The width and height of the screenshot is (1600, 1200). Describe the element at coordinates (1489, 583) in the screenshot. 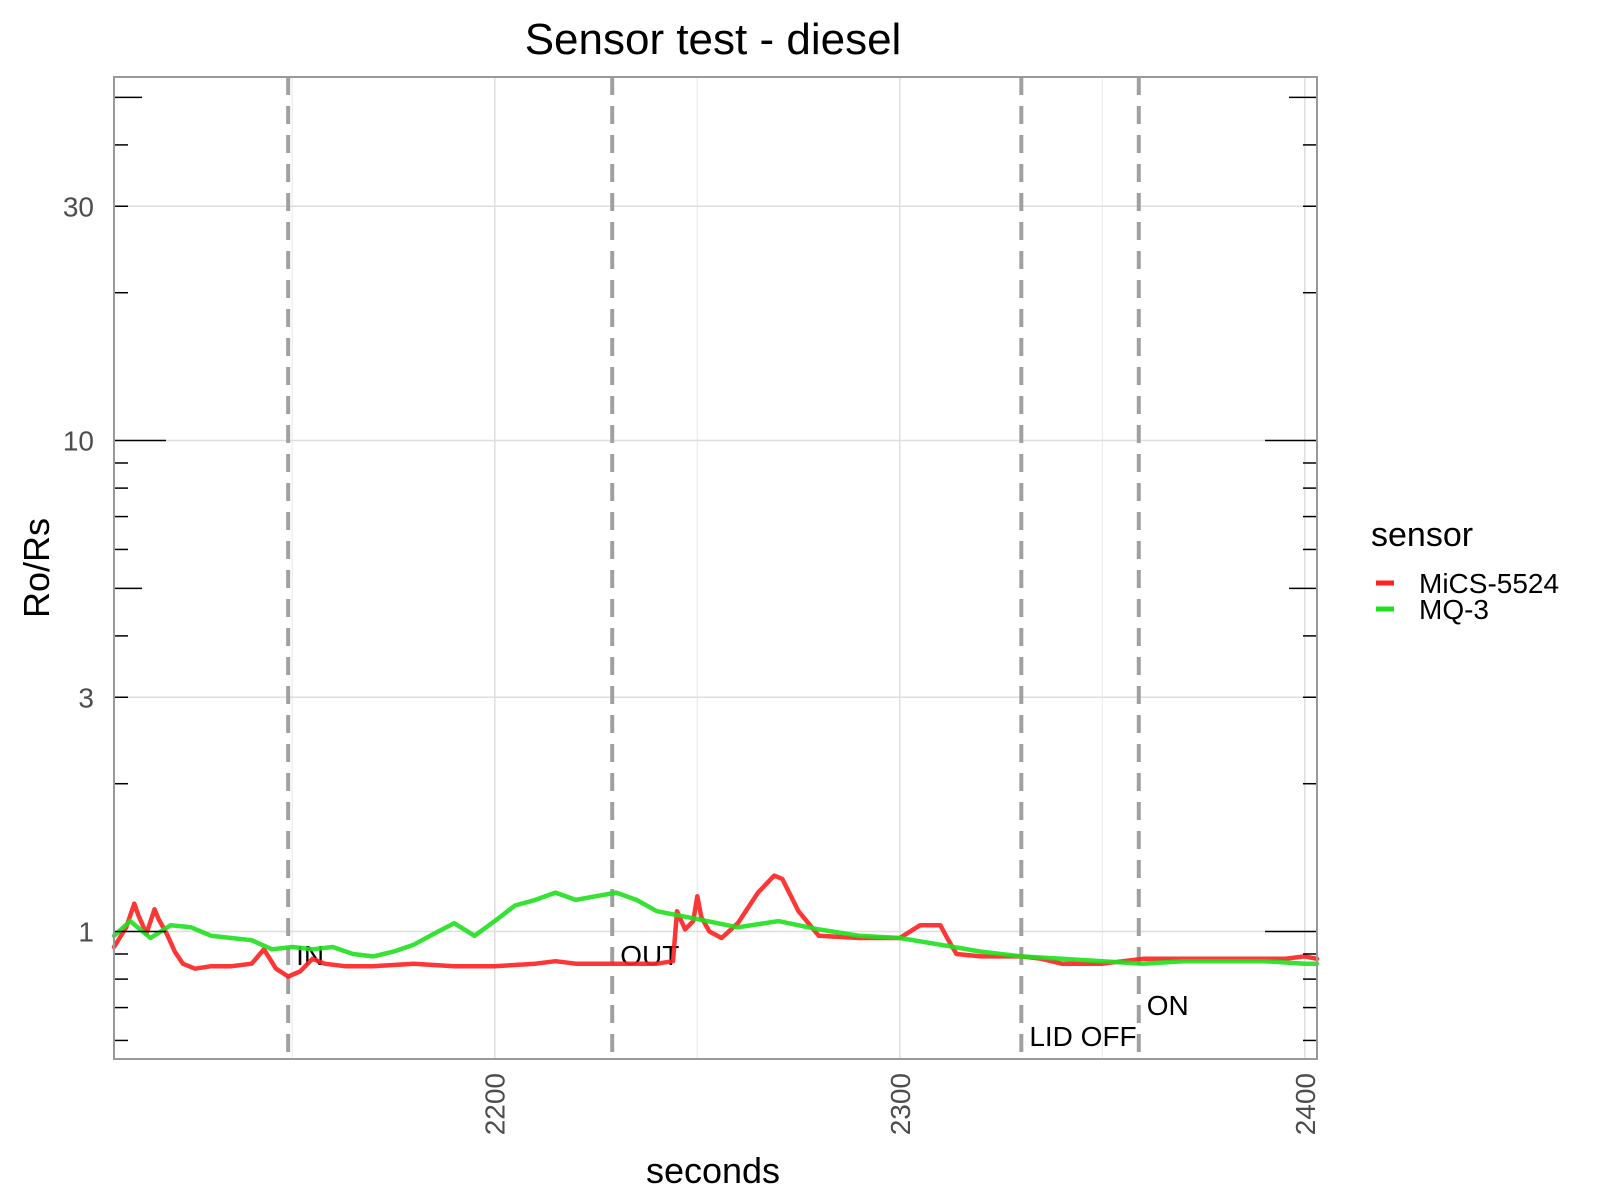

I see `legend-label: MiCS-5524` at that location.